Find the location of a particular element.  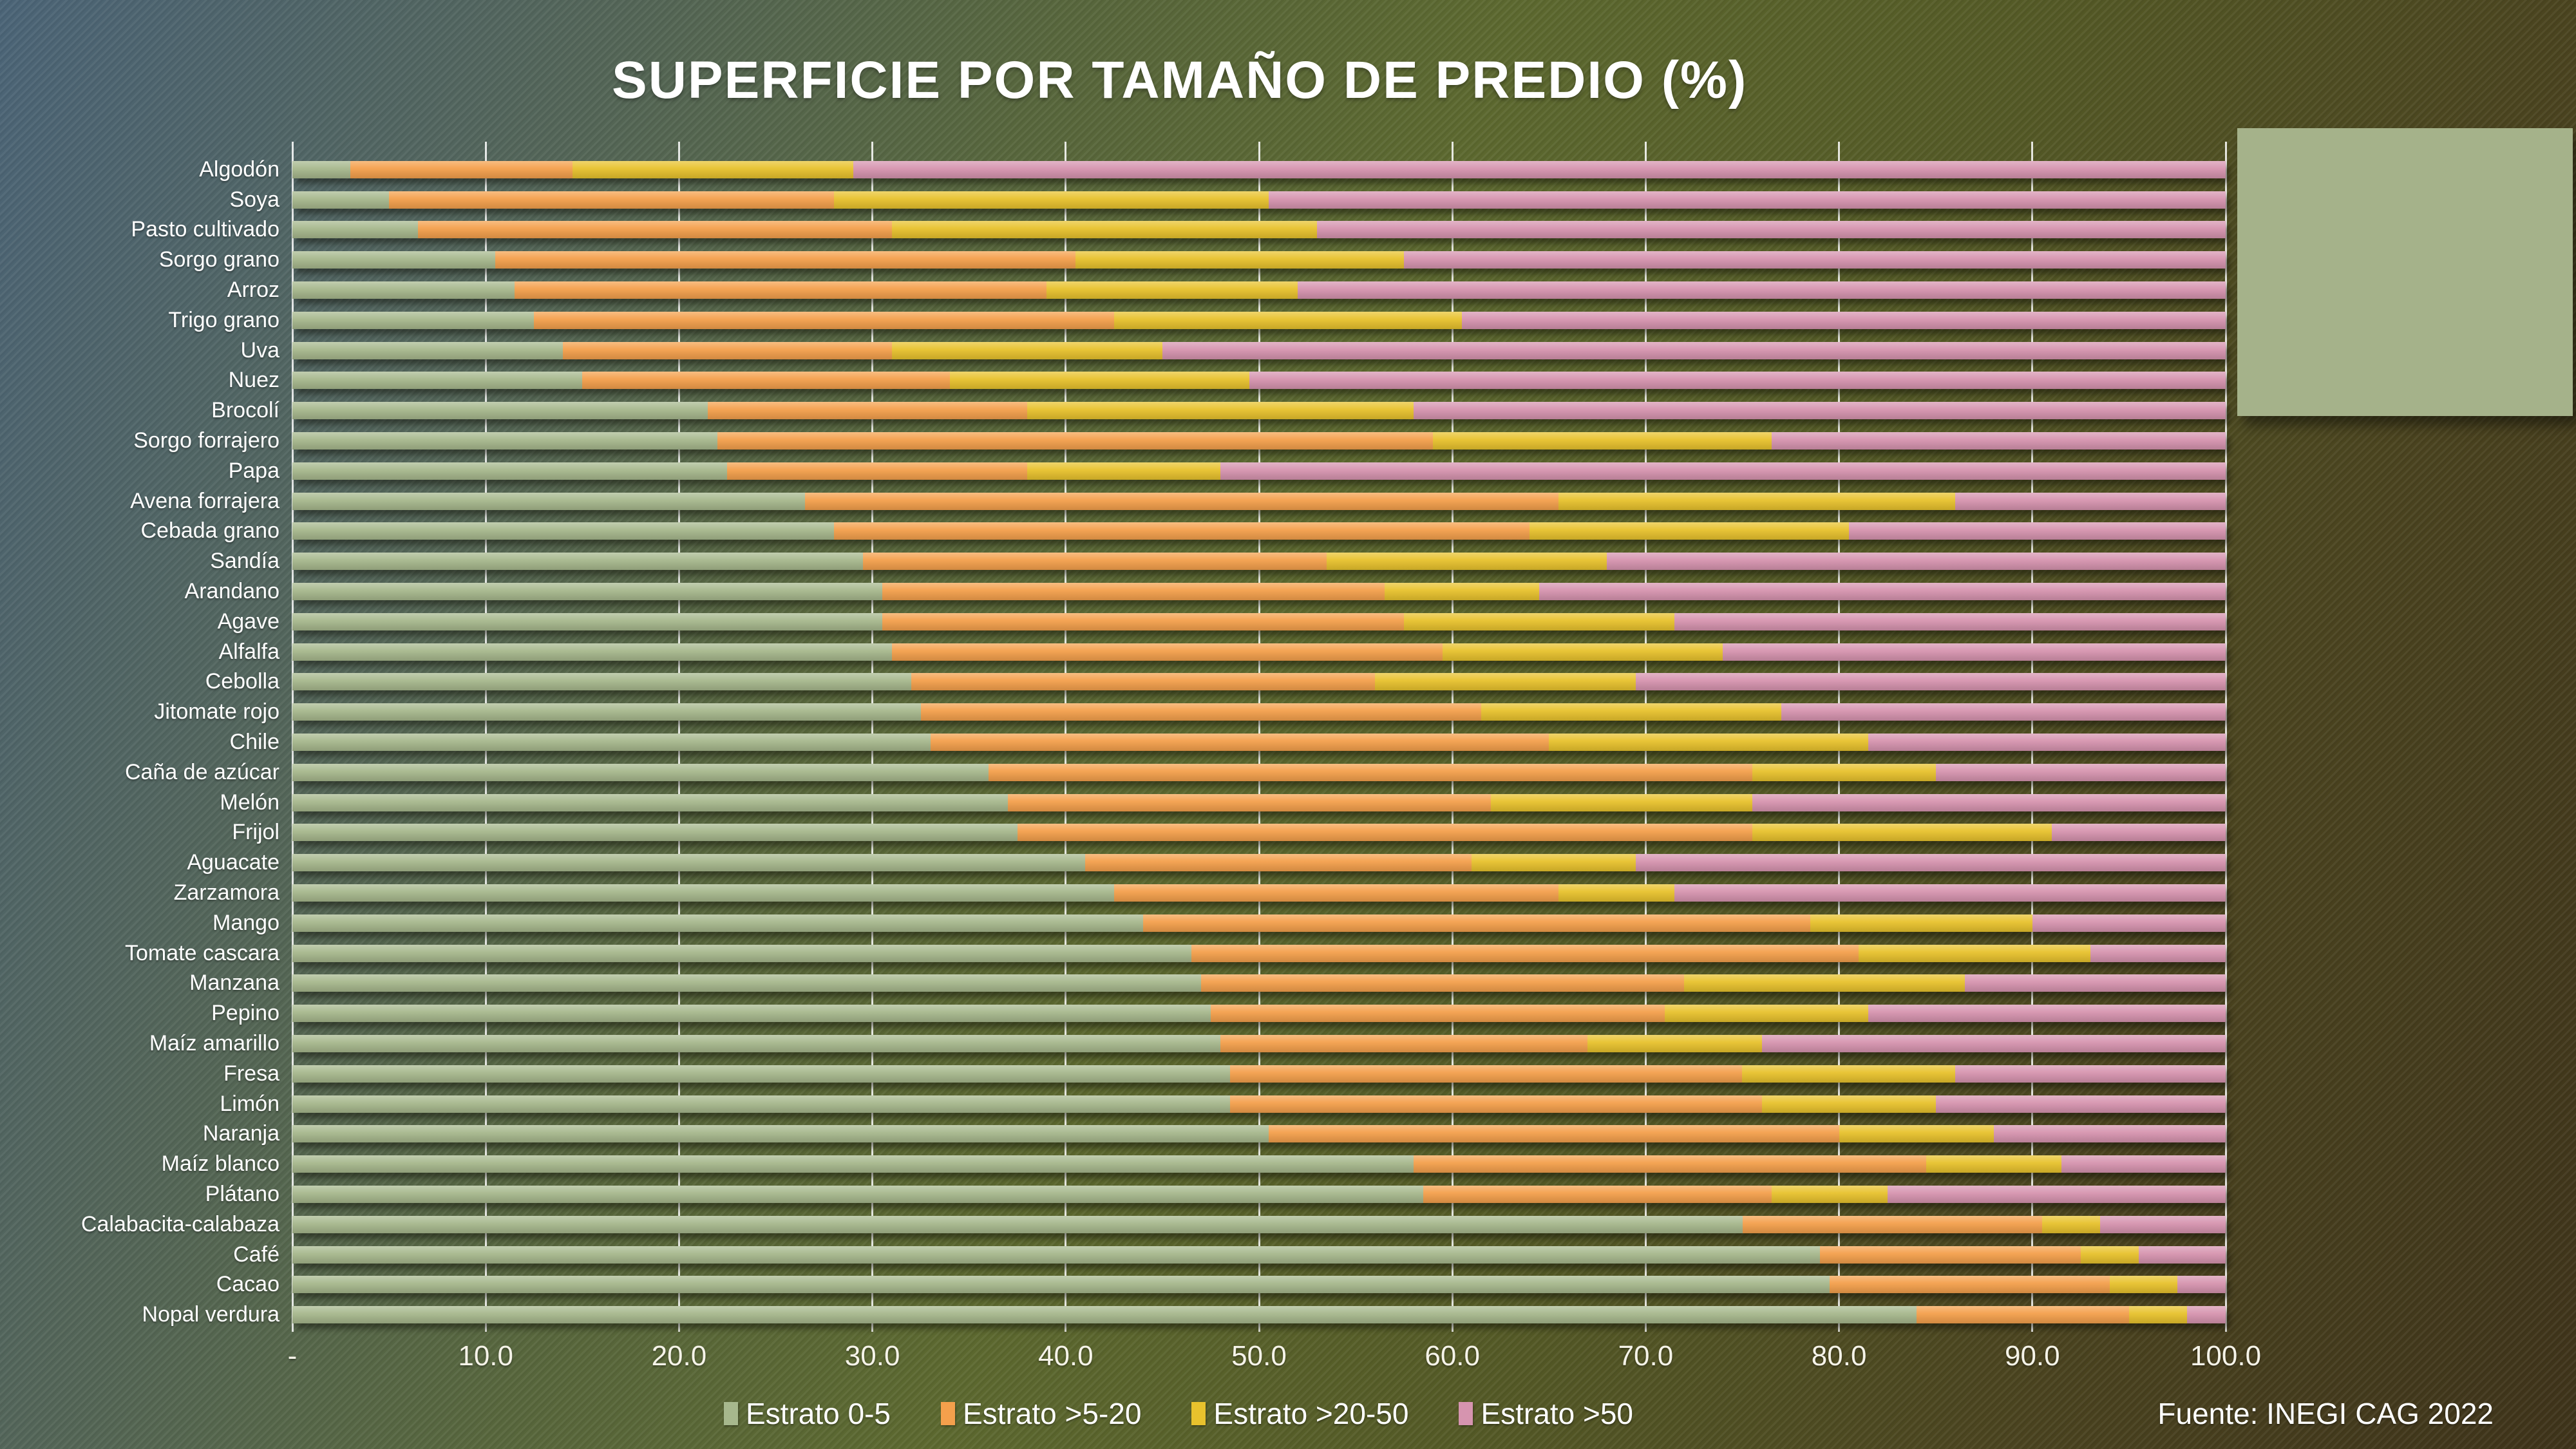

stacked-bar-arandano is located at coordinates (1259, 592).